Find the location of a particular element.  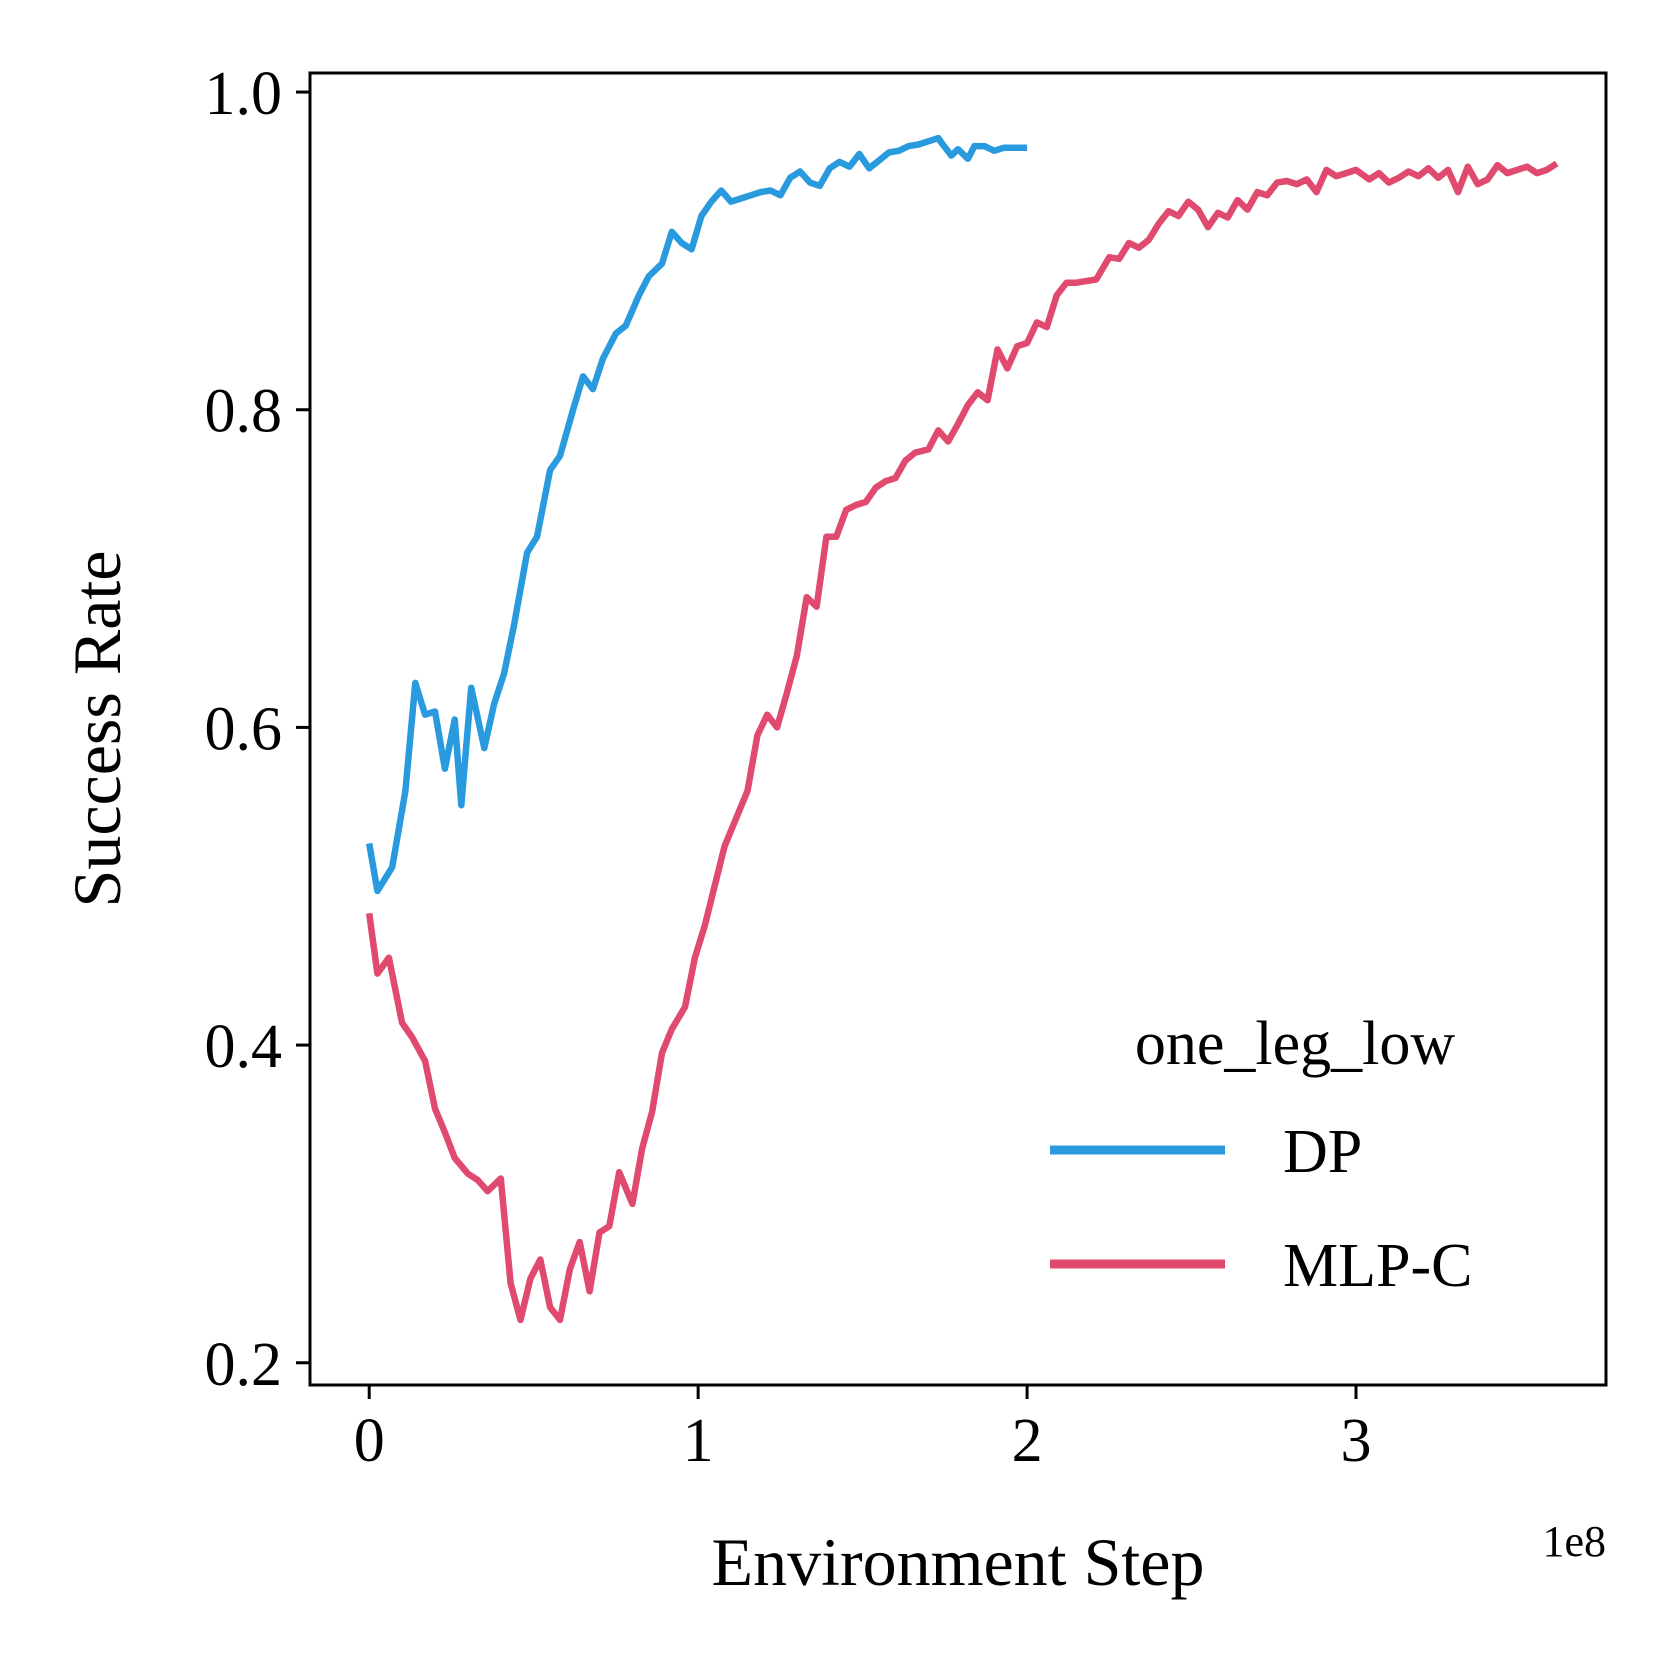

legend: one_leg_low DP MLP-C is located at coordinates (1261, 1155).